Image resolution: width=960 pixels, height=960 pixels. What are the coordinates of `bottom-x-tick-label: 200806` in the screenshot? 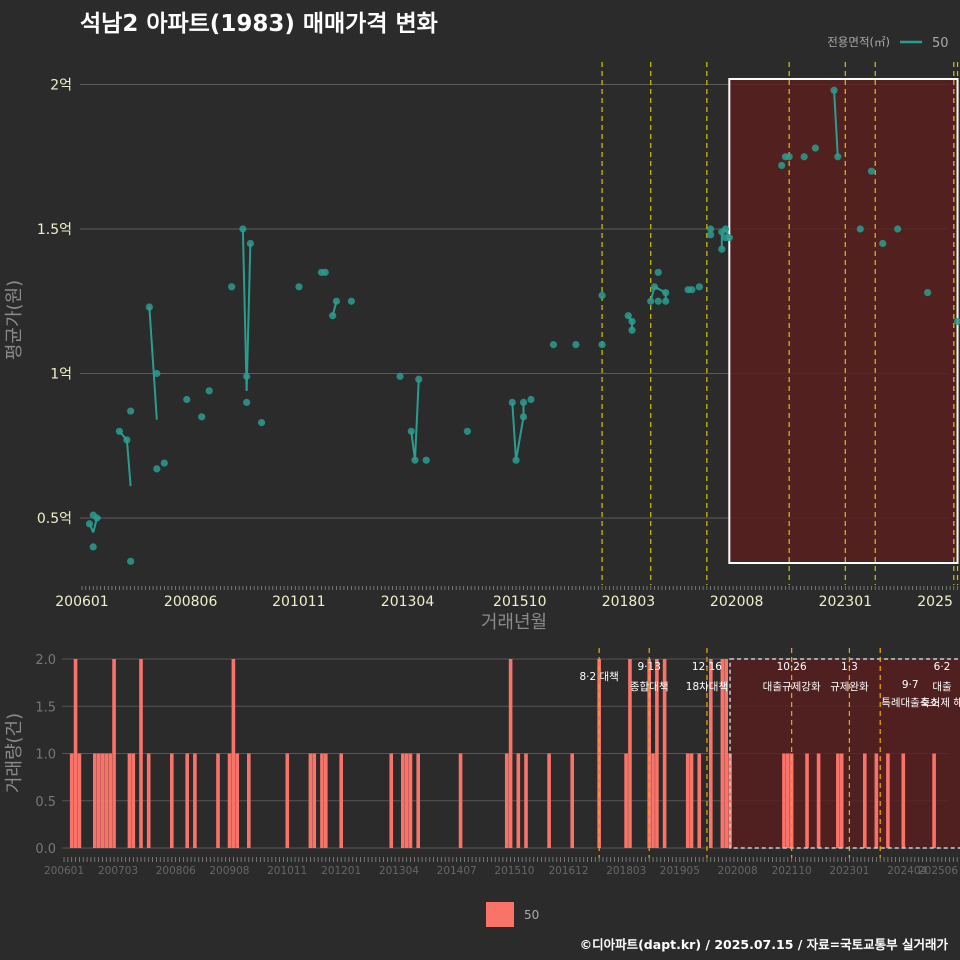 It's located at (176, 871).